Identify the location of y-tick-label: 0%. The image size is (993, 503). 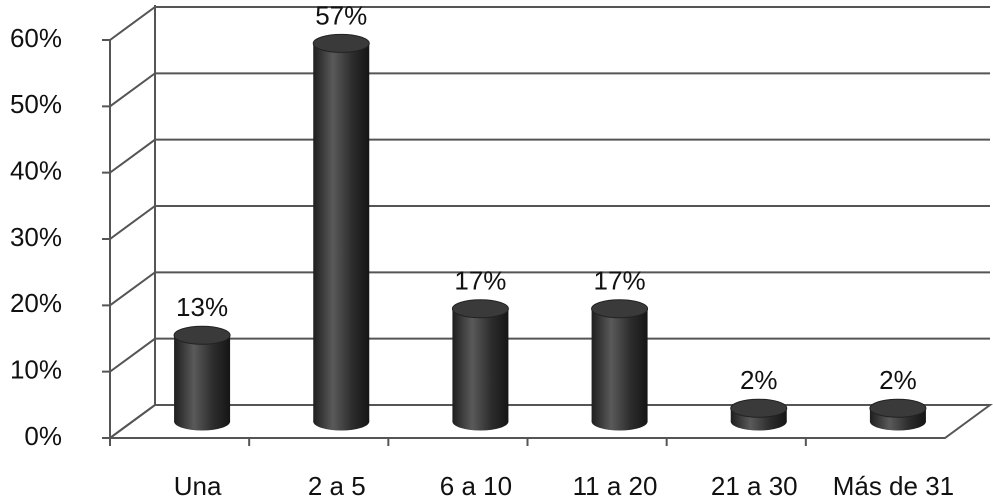
(43, 436).